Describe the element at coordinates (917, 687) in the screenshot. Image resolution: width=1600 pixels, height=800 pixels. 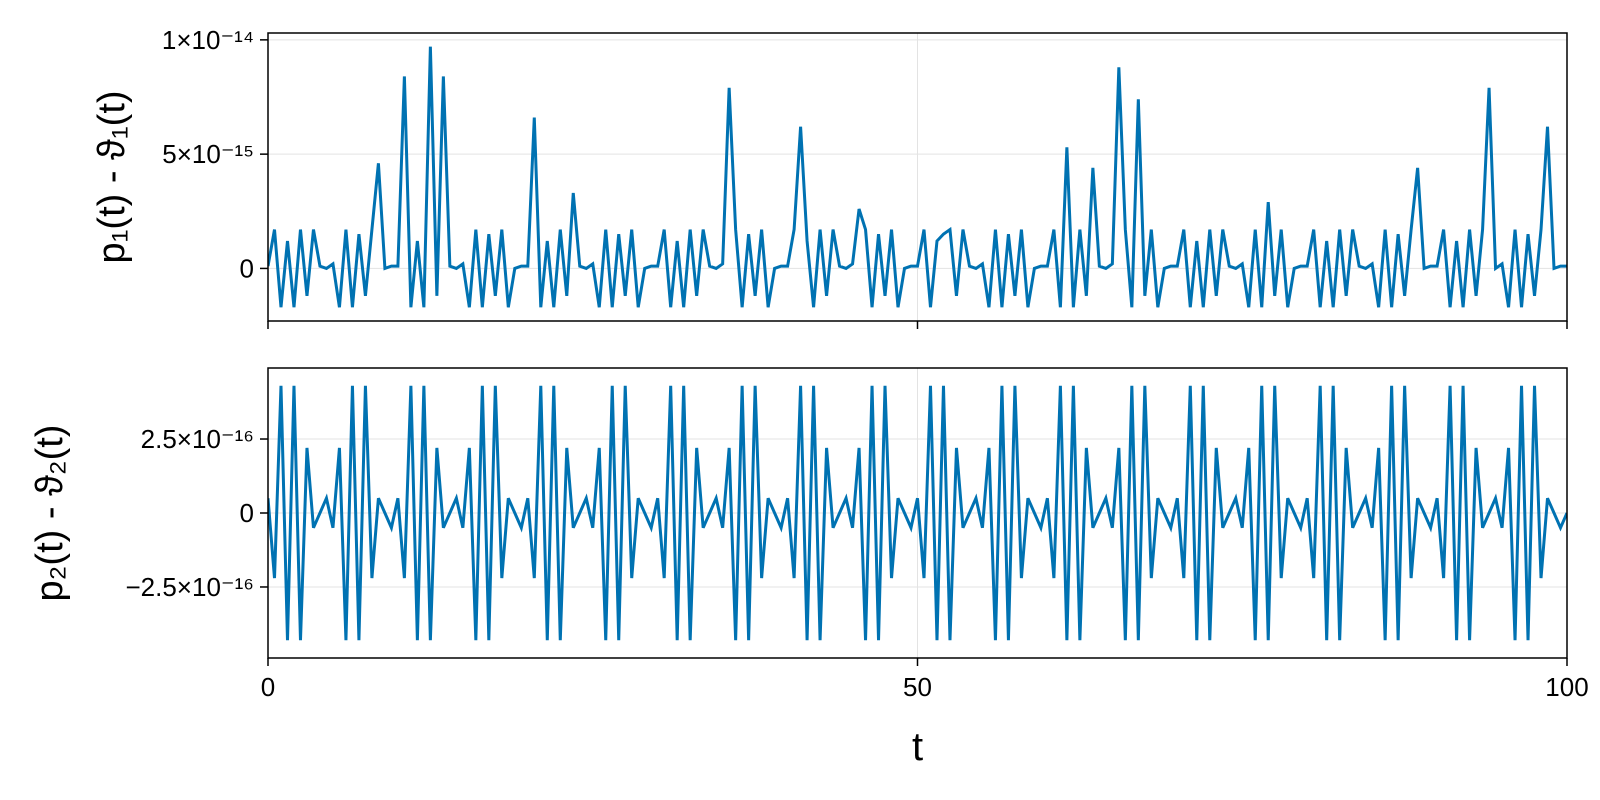
I see `x-tick-label: 50` at that location.